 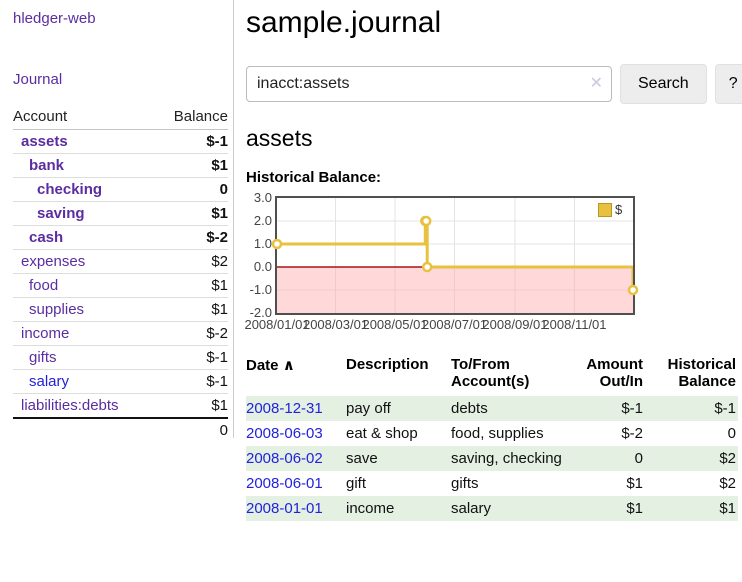 I want to click on account-row: salary $-1, so click(x=120, y=382).